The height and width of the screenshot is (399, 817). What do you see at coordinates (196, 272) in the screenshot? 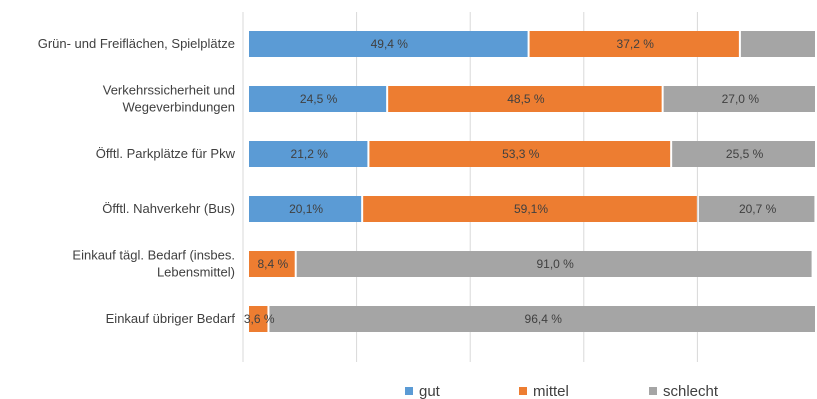
I see `category-label-4-line-1: Lebensmittel)` at bounding box center [196, 272].